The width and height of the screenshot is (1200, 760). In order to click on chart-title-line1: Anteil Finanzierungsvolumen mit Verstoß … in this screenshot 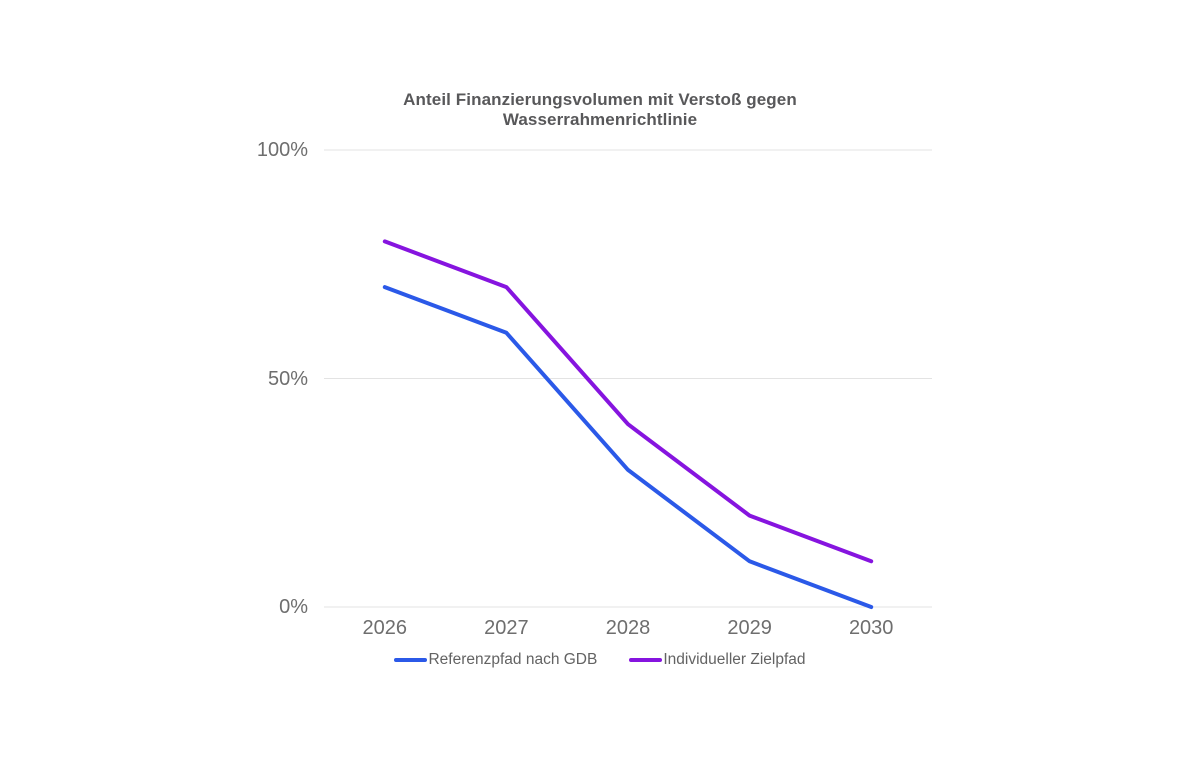, I will do `click(600, 99)`.